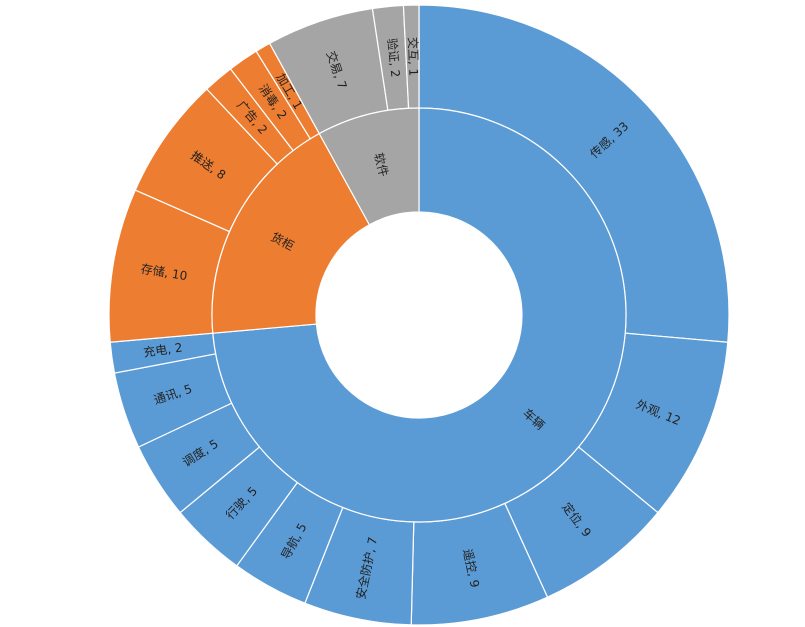  Describe the element at coordinates (414, 57) in the screenshot. I see `segment-label: 交互, 1` at that location.